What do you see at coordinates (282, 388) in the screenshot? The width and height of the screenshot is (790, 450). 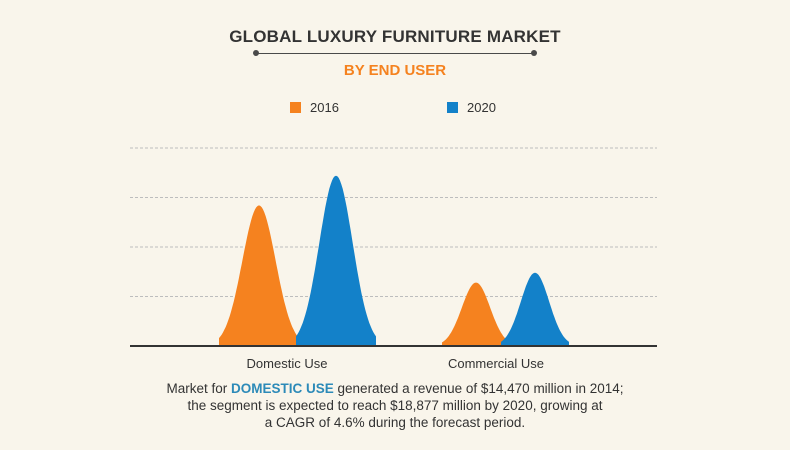 I see `footnote-highlight: DOMESTIC USE` at bounding box center [282, 388].